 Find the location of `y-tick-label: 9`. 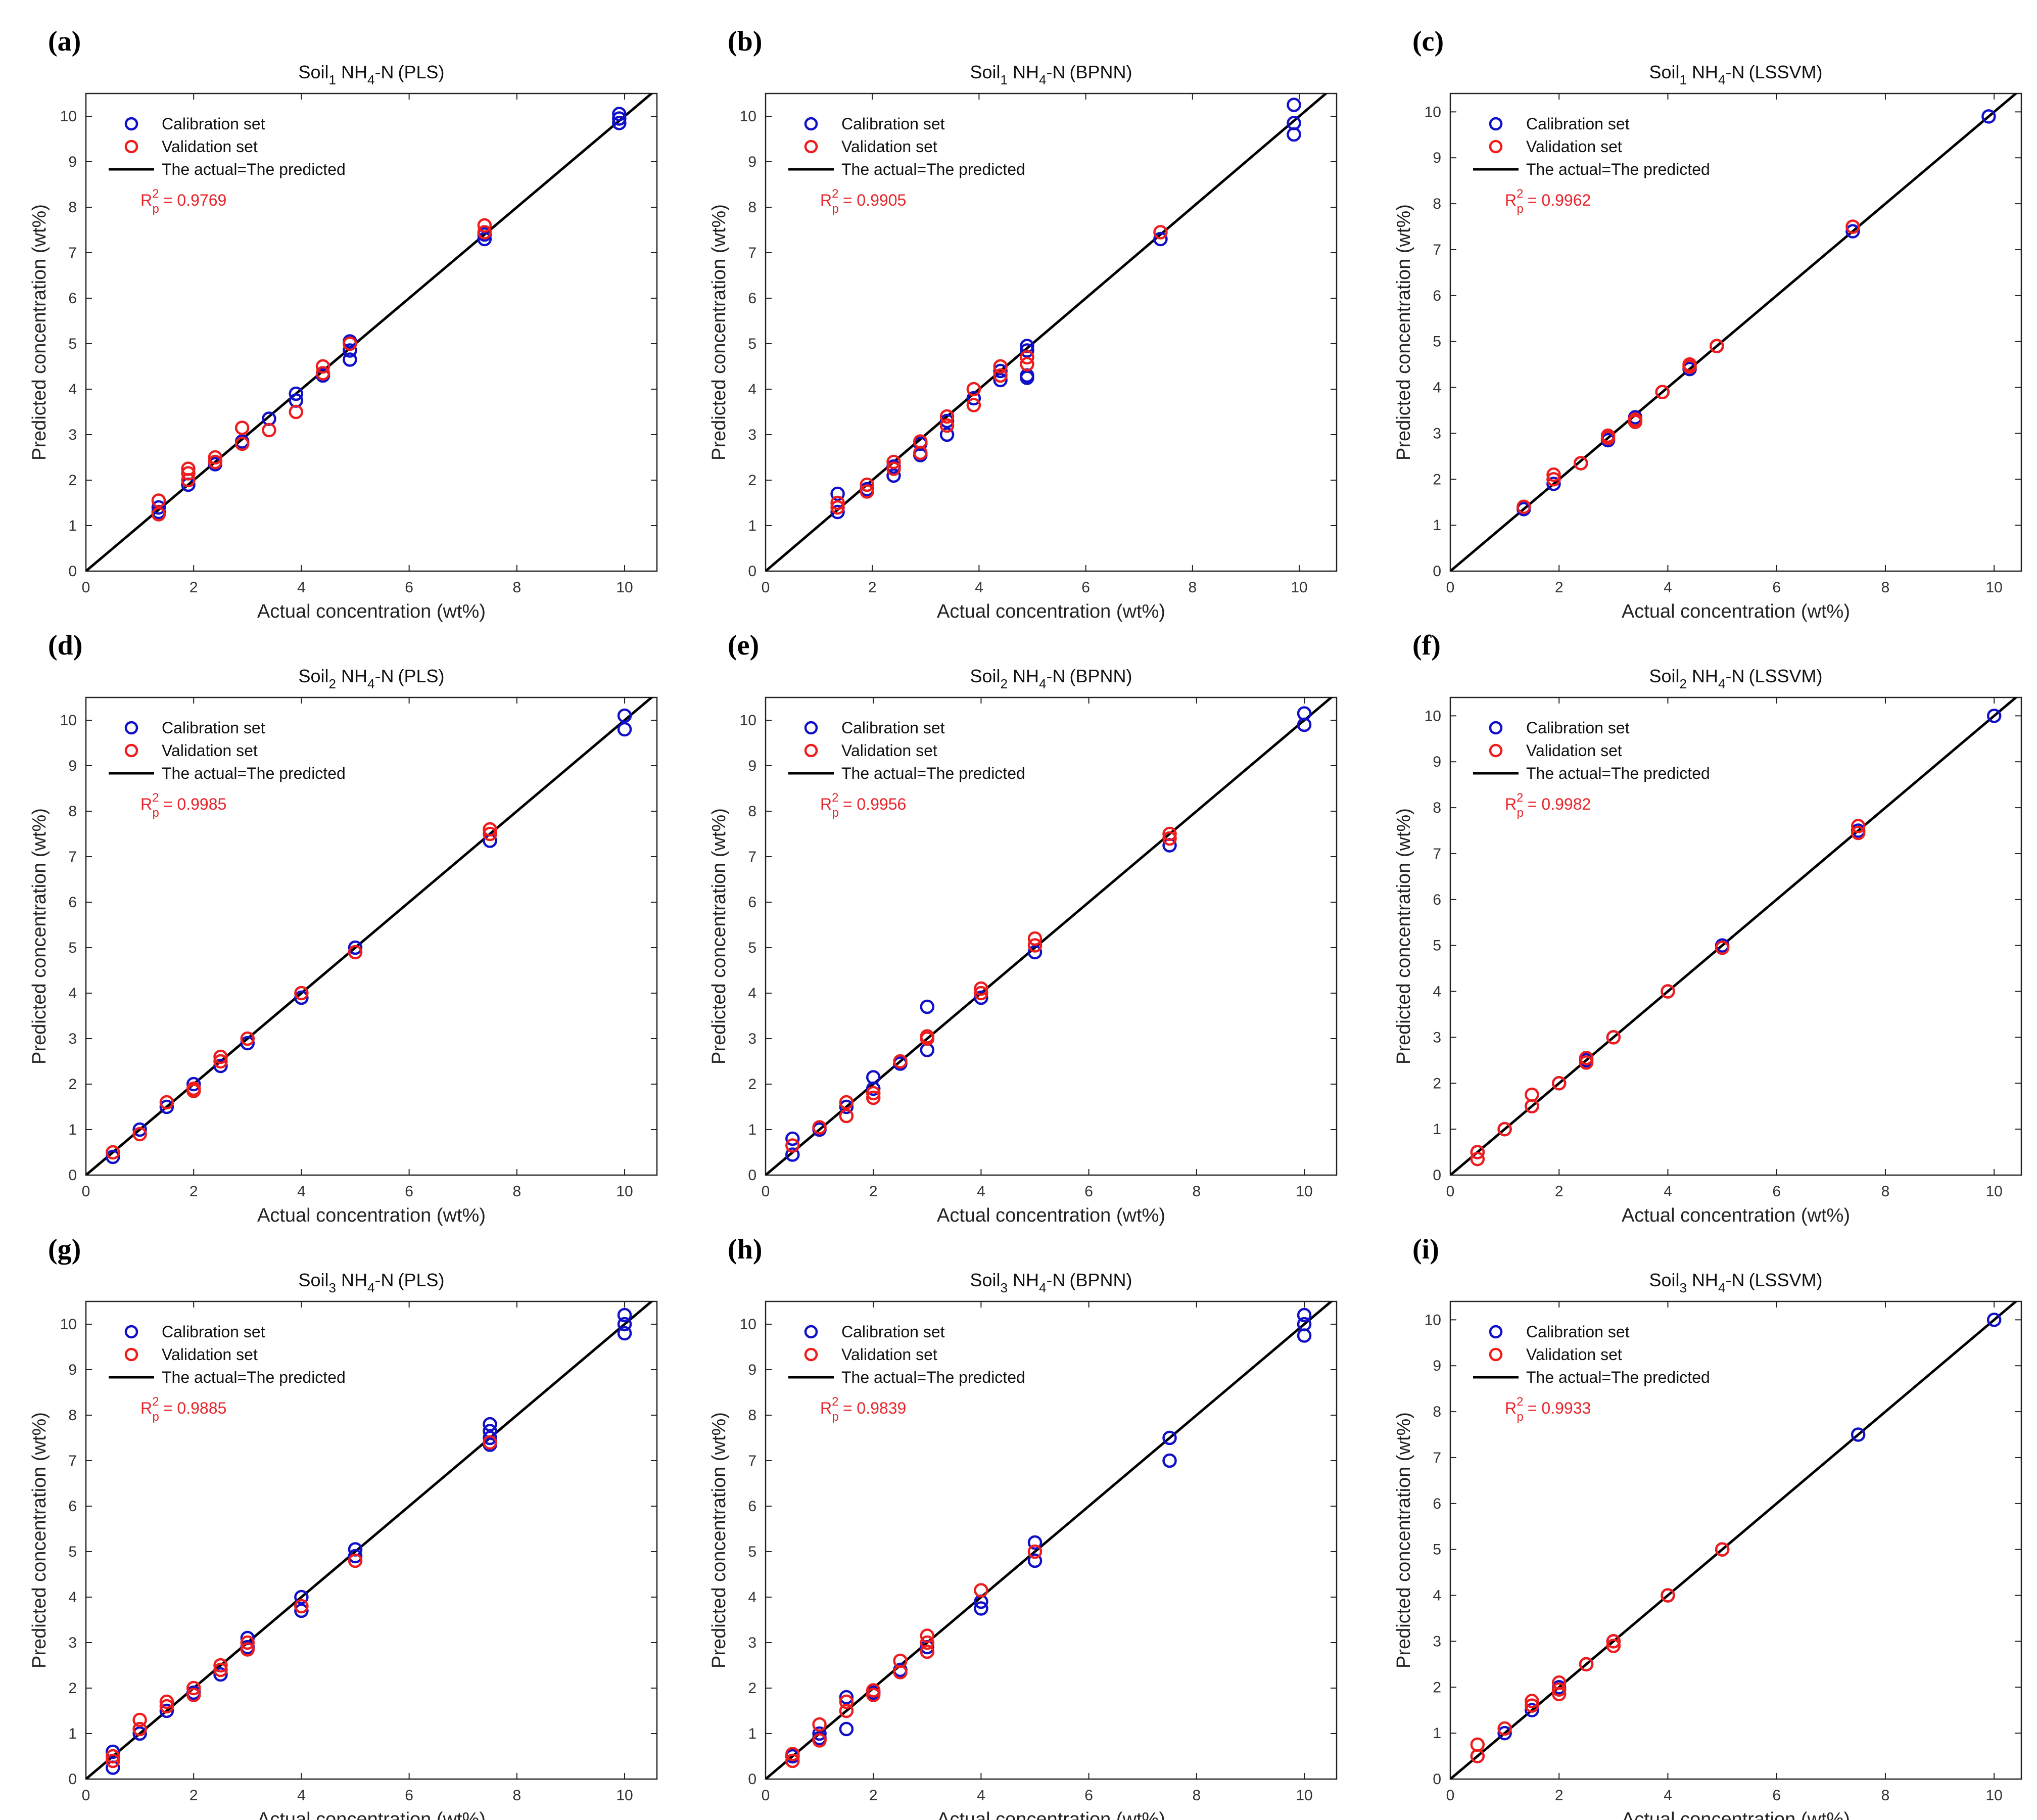

y-tick-label: 9 is located at coordinates (1437, 762).